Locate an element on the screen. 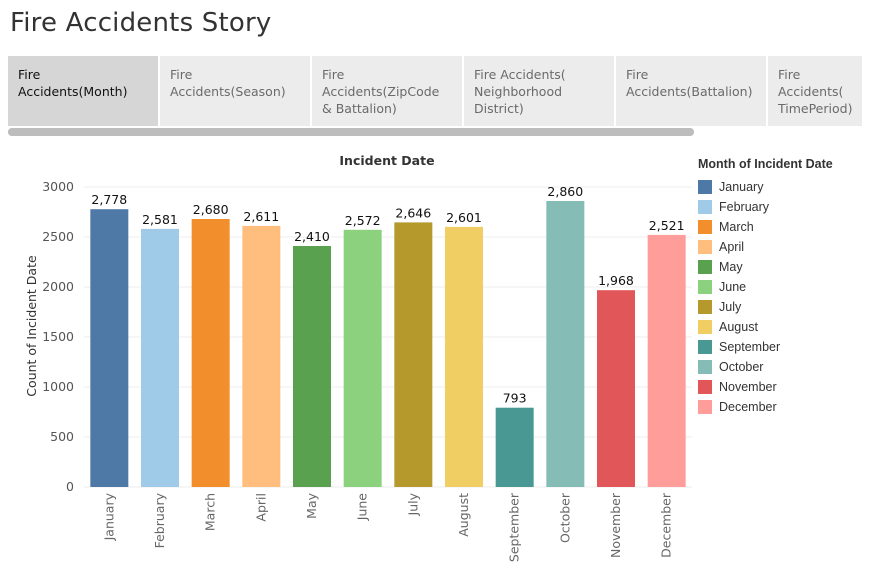 This screenshot has width=869, height=583. legend-item-label: March is located at coordinates (736, 227).